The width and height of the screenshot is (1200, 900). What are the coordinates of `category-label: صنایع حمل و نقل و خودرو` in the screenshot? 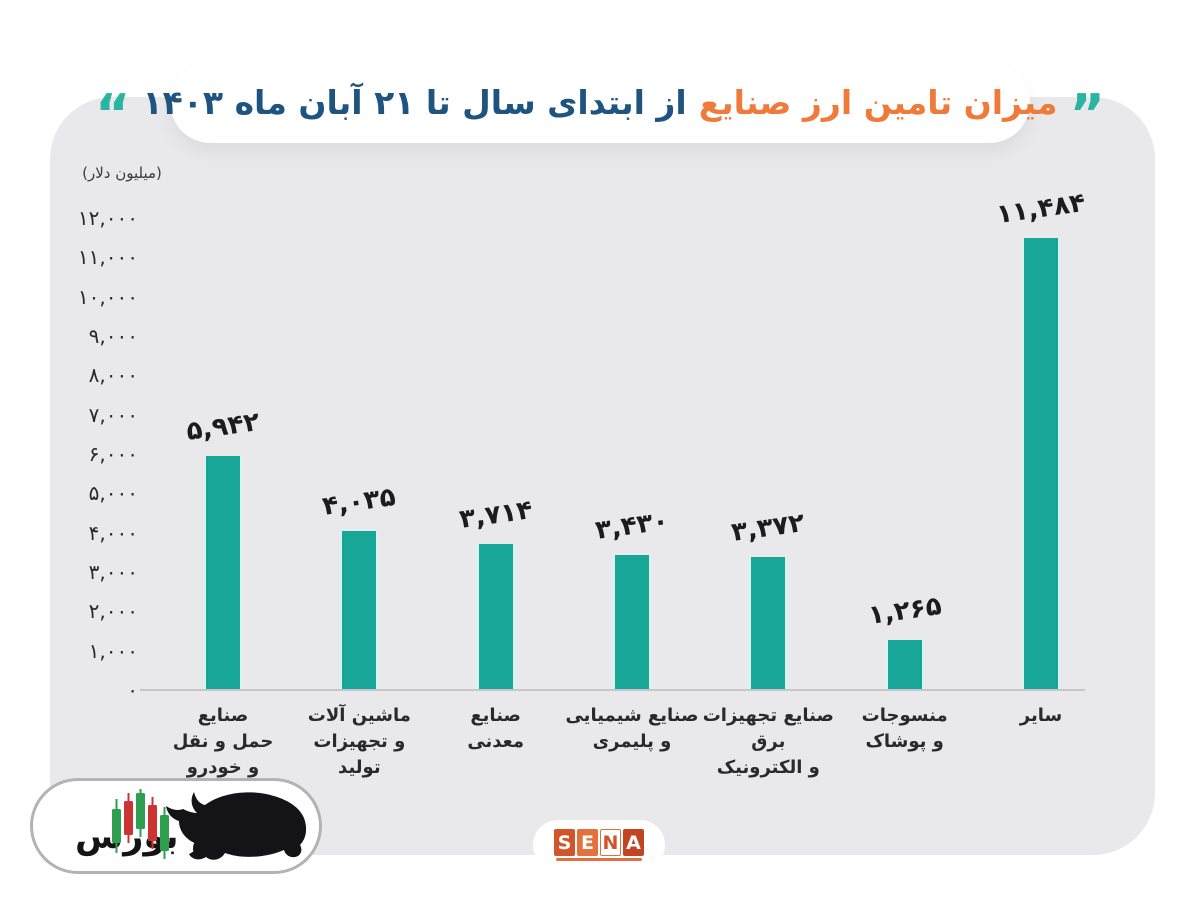 It's located at (223, 742).